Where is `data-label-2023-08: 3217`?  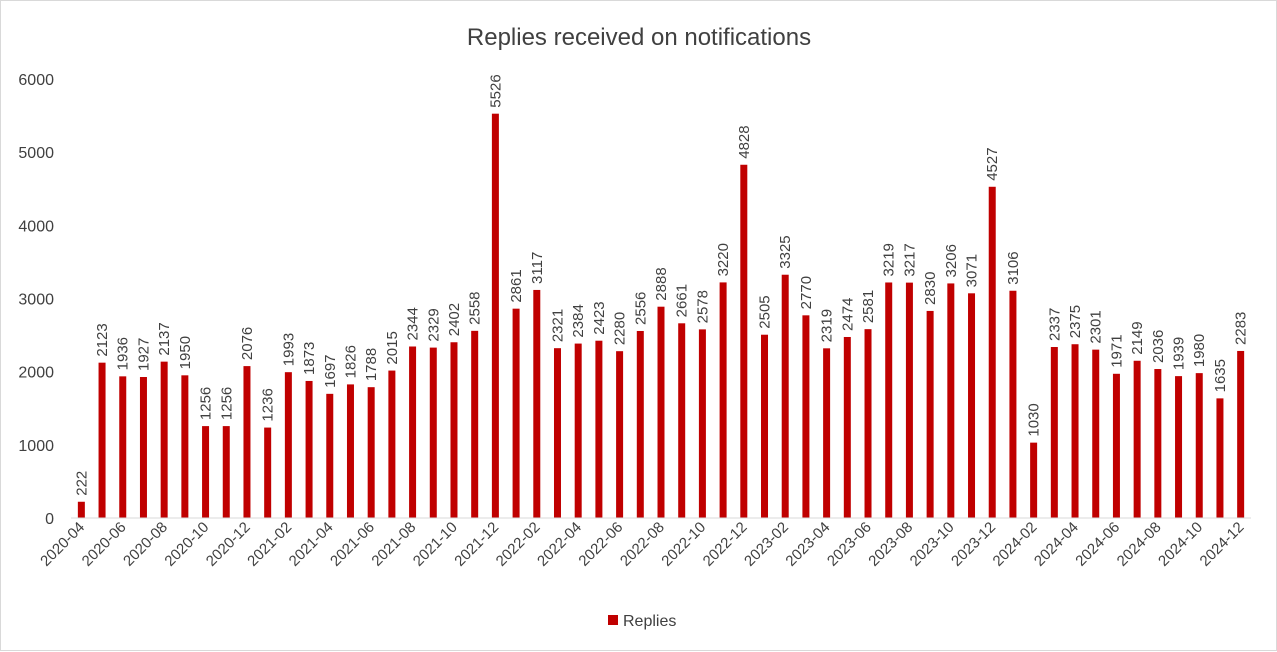 data-label-2023-08: 3217 is located at coordinates (909, 259).